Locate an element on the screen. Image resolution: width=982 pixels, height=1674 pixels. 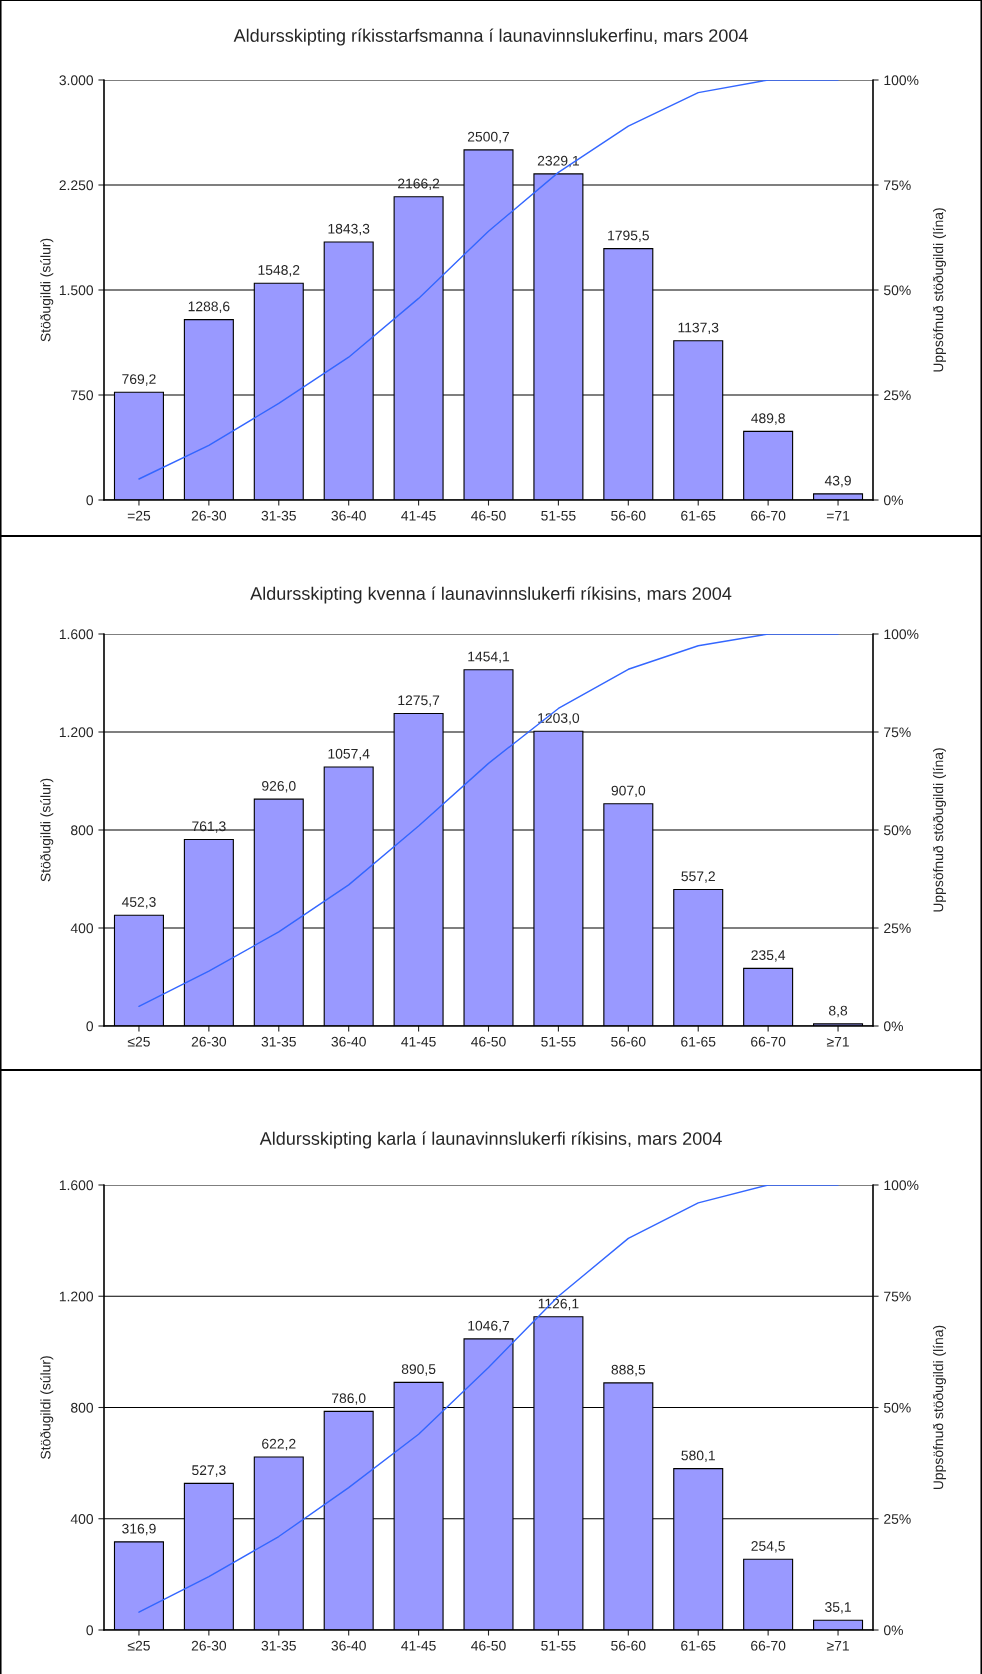
data-label: 452,3 is located at coordinates (138, 903).